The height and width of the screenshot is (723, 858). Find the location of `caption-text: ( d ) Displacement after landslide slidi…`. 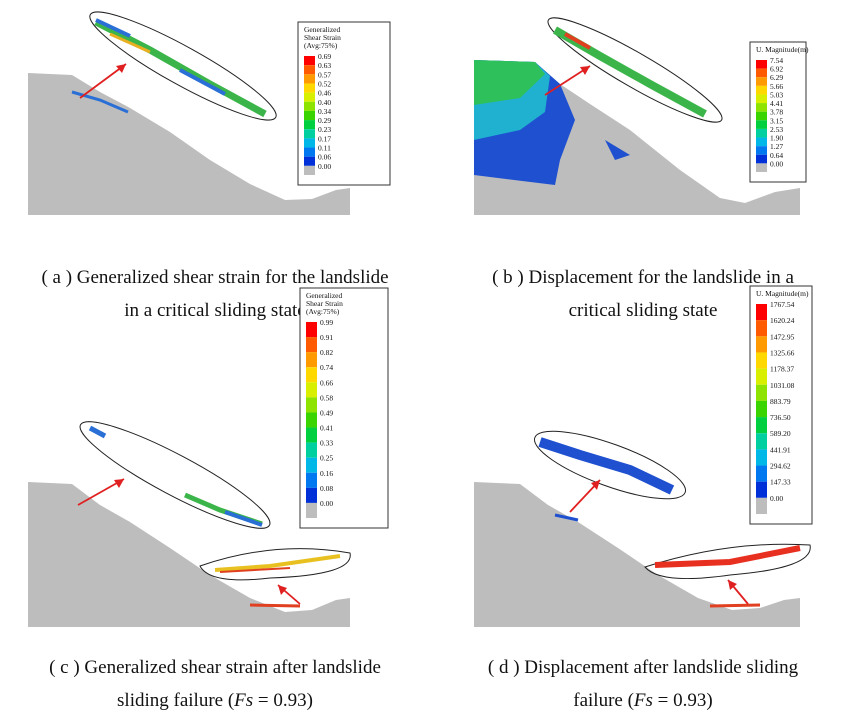

caption-text: ( d ) Displacement after landslide slidi… is located at coordinates (643, 667).